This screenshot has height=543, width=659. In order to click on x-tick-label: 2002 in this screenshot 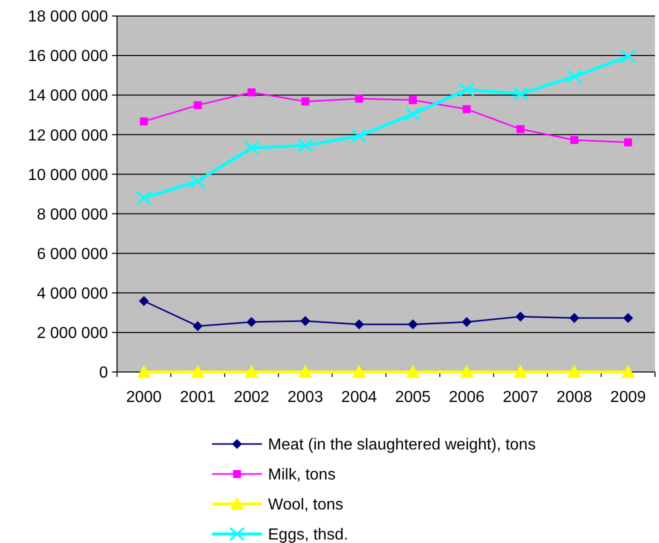, I will do `click(252, 397)`.